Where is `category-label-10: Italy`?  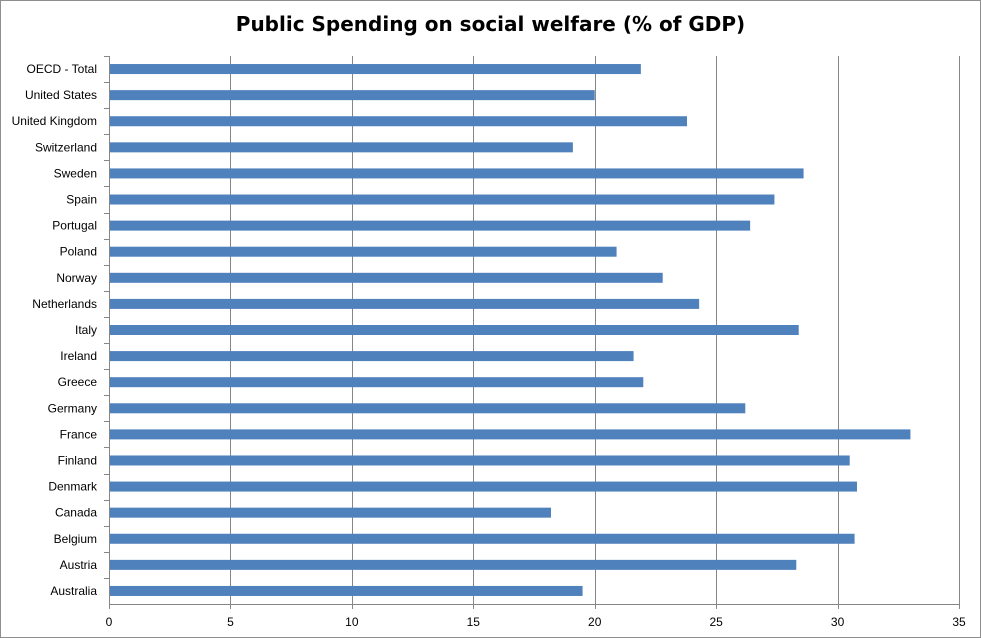
category-label-10: Italy is located at coordinates (86, 330).